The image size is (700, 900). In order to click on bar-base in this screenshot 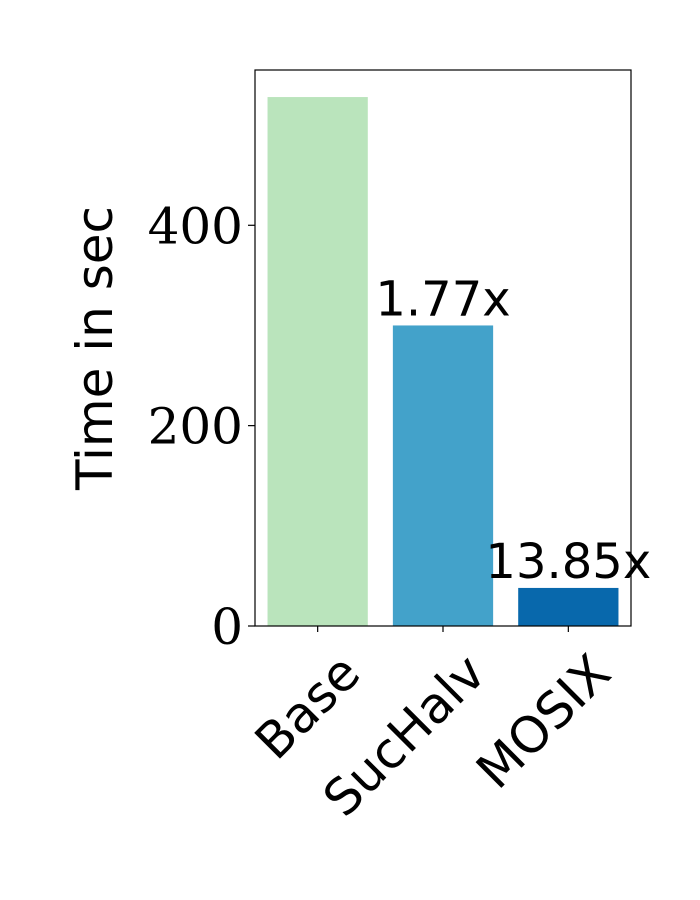, I will do `click(317, 361)`.